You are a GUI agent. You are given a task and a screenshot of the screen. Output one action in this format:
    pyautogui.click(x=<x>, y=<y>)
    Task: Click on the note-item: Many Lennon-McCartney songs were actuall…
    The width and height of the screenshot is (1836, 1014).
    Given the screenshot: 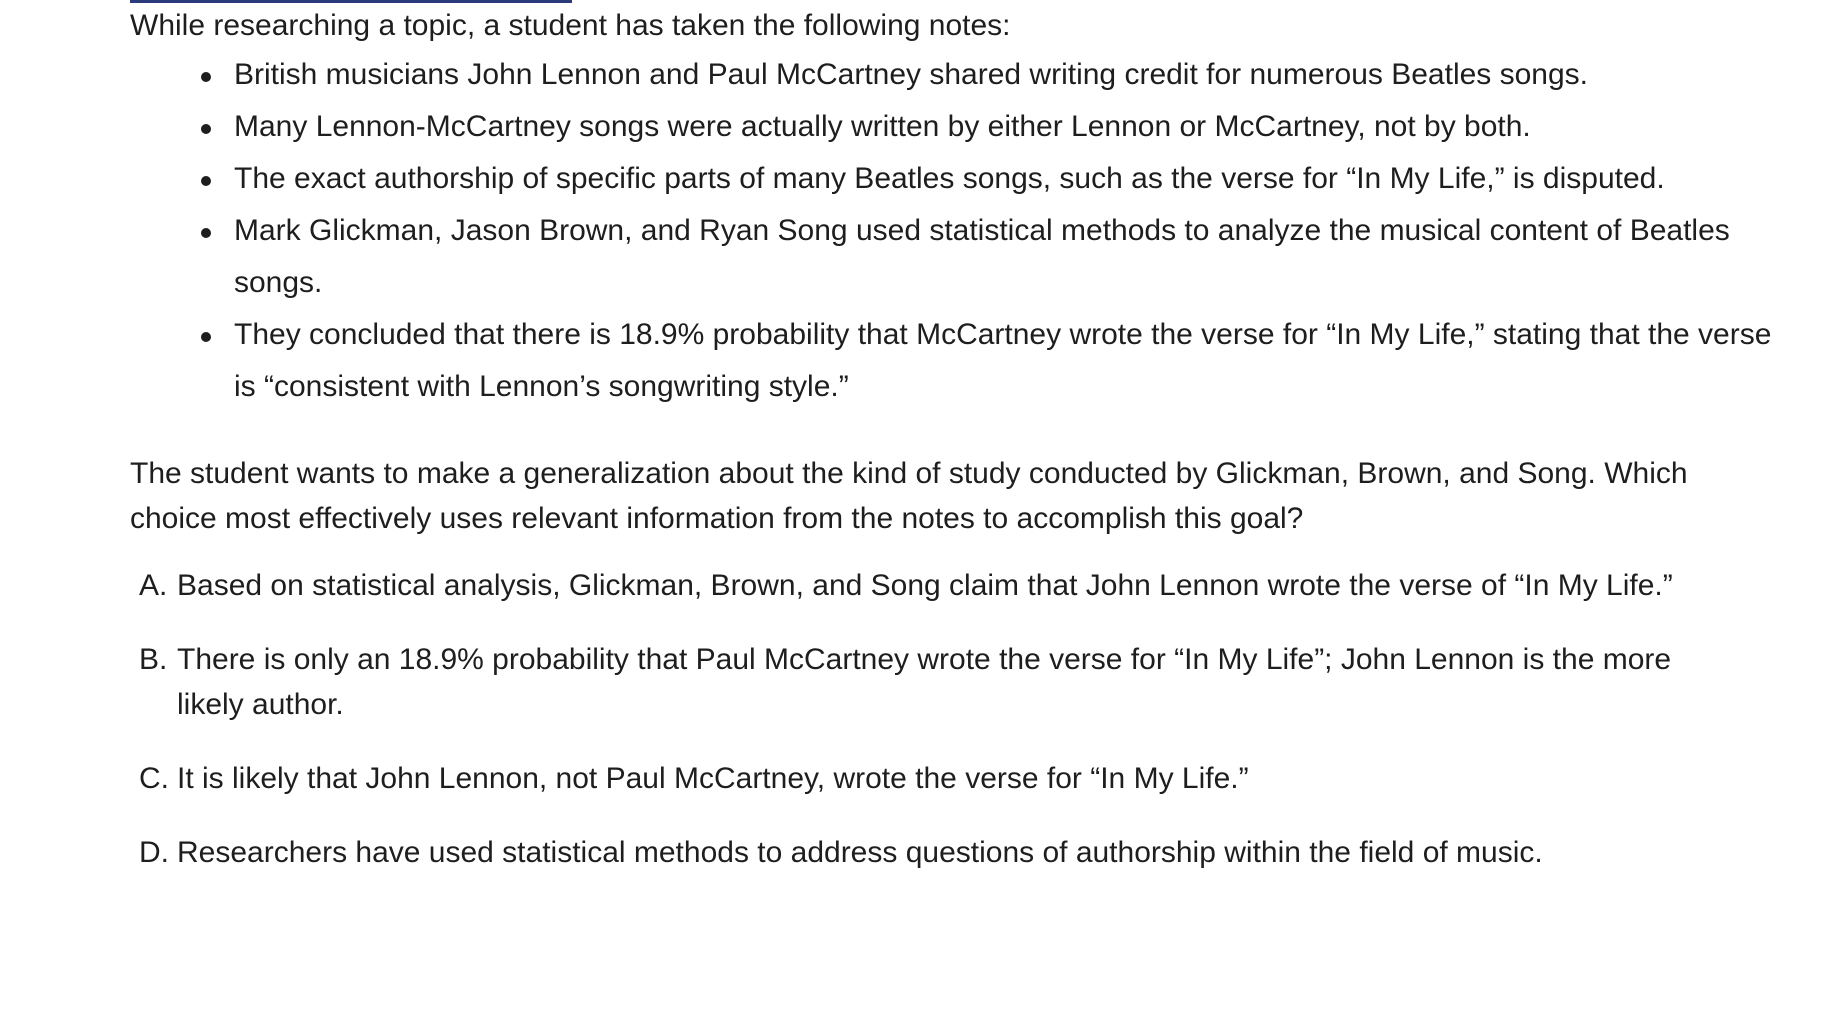 What is the action you would take?
    pyautogui.click(x=982, y=127)
    